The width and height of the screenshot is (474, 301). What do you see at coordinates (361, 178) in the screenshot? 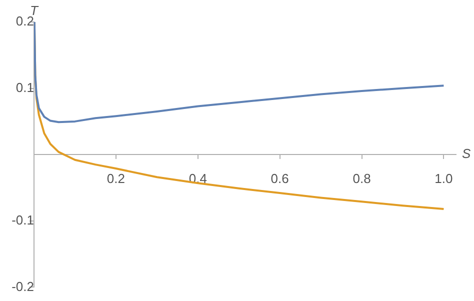
I see `x-tick-label: 0.8` at bounding box center [361, 178].